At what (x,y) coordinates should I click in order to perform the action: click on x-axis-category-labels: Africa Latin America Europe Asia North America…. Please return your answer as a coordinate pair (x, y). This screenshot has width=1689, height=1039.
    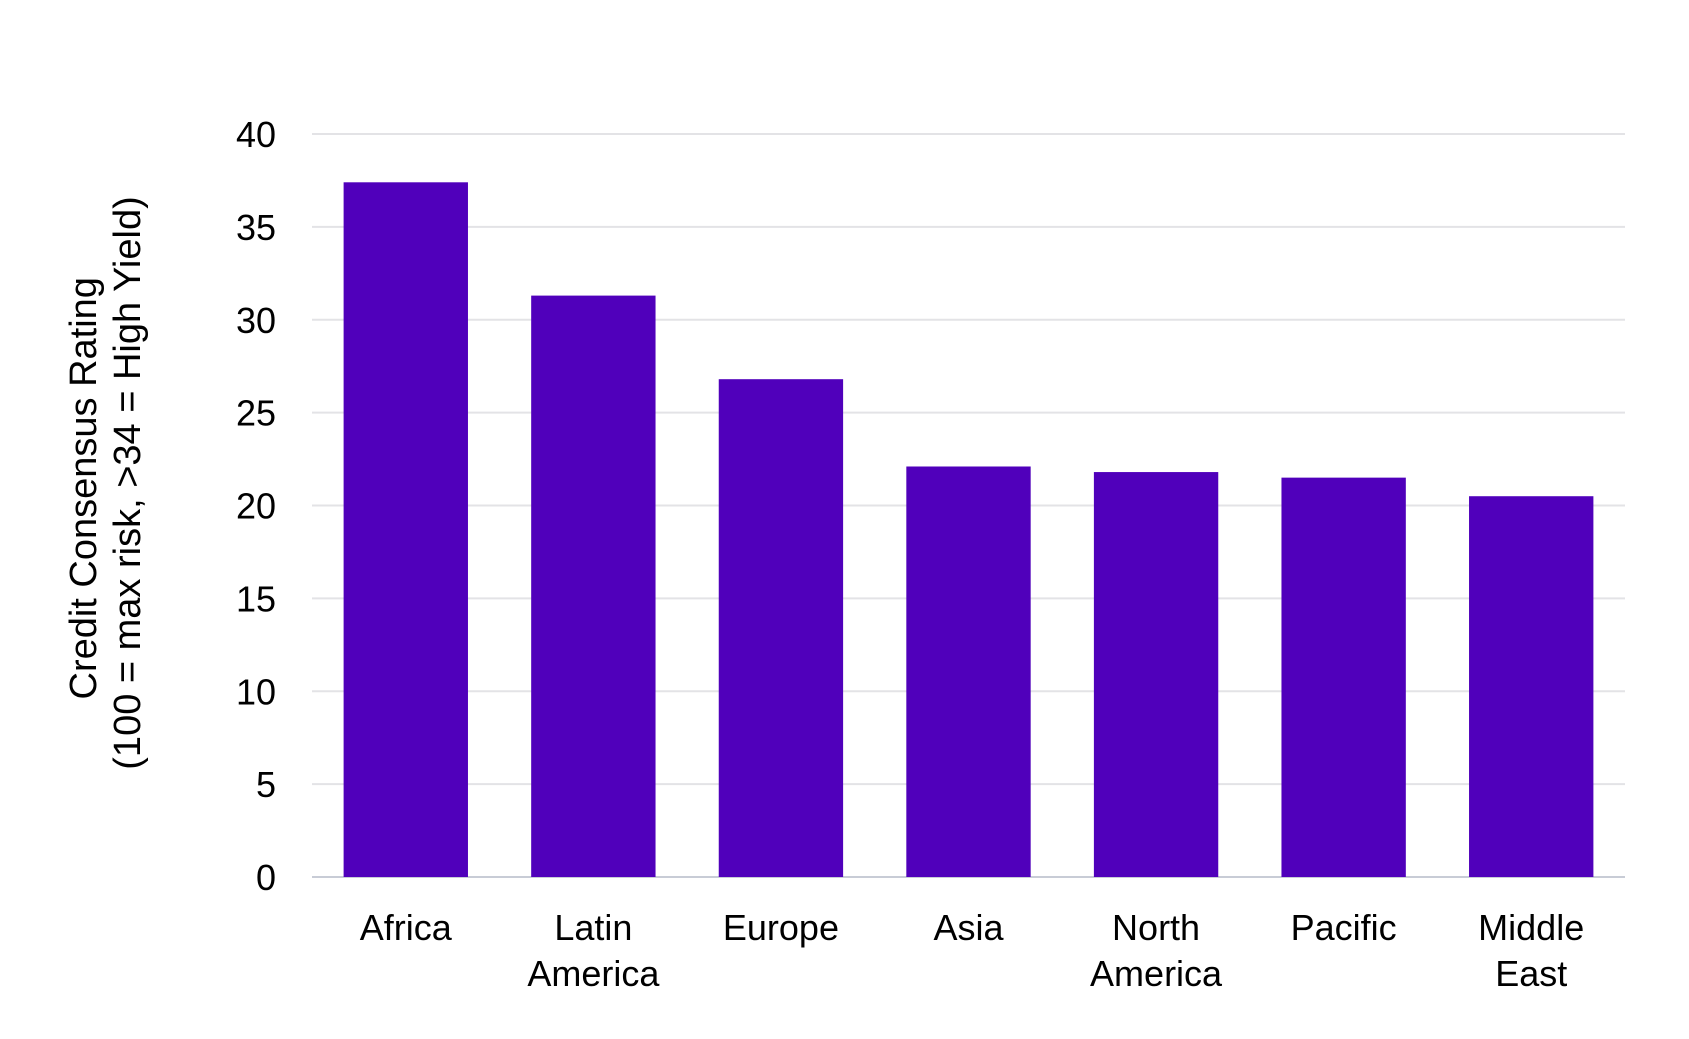
    Looking at the image, I should click on (972, 950).